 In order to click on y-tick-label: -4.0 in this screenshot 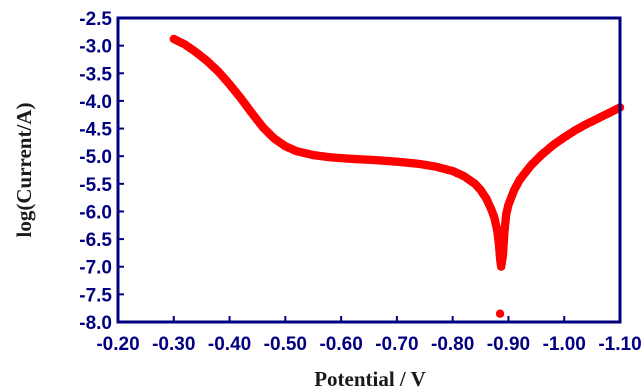, I will do `click(95, 102)`.